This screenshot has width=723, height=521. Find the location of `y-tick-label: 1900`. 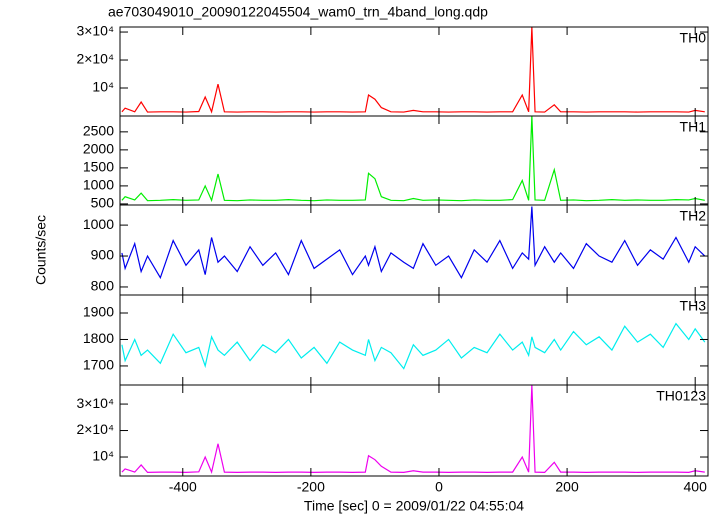

y-tick-label: 1900 is located at coordinates (98, 312).